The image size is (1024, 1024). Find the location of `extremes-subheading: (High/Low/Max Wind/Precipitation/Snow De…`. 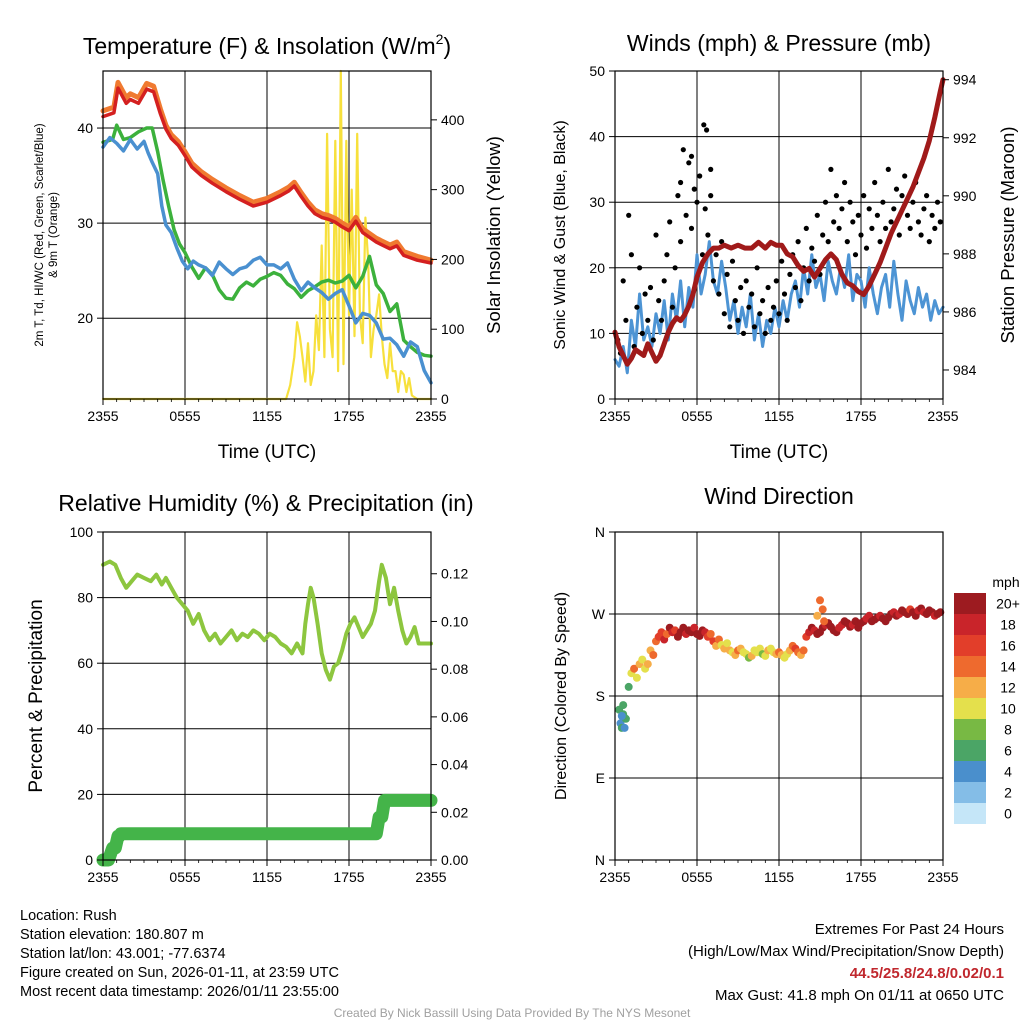

extremes-subheading: (High/Low/Max Wind/Precipitation/Snow De… is located at coordinates (846, 951).